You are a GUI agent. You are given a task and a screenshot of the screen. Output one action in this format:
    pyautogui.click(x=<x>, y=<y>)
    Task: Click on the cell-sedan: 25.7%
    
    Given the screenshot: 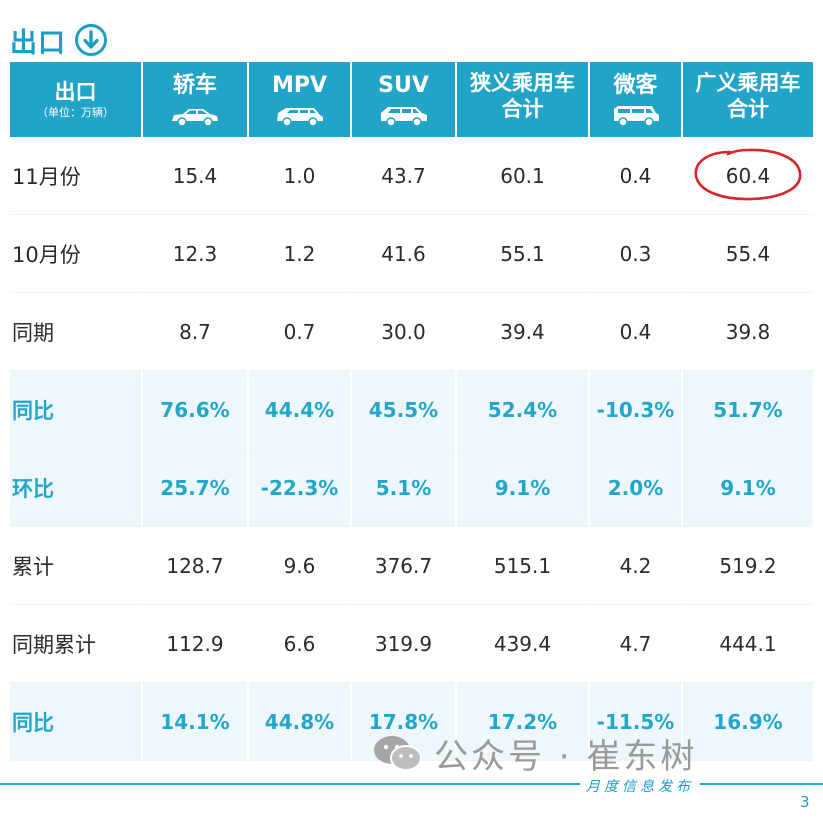 What is the action you would take?
    pyautogui.click(x=196, y=488)
    